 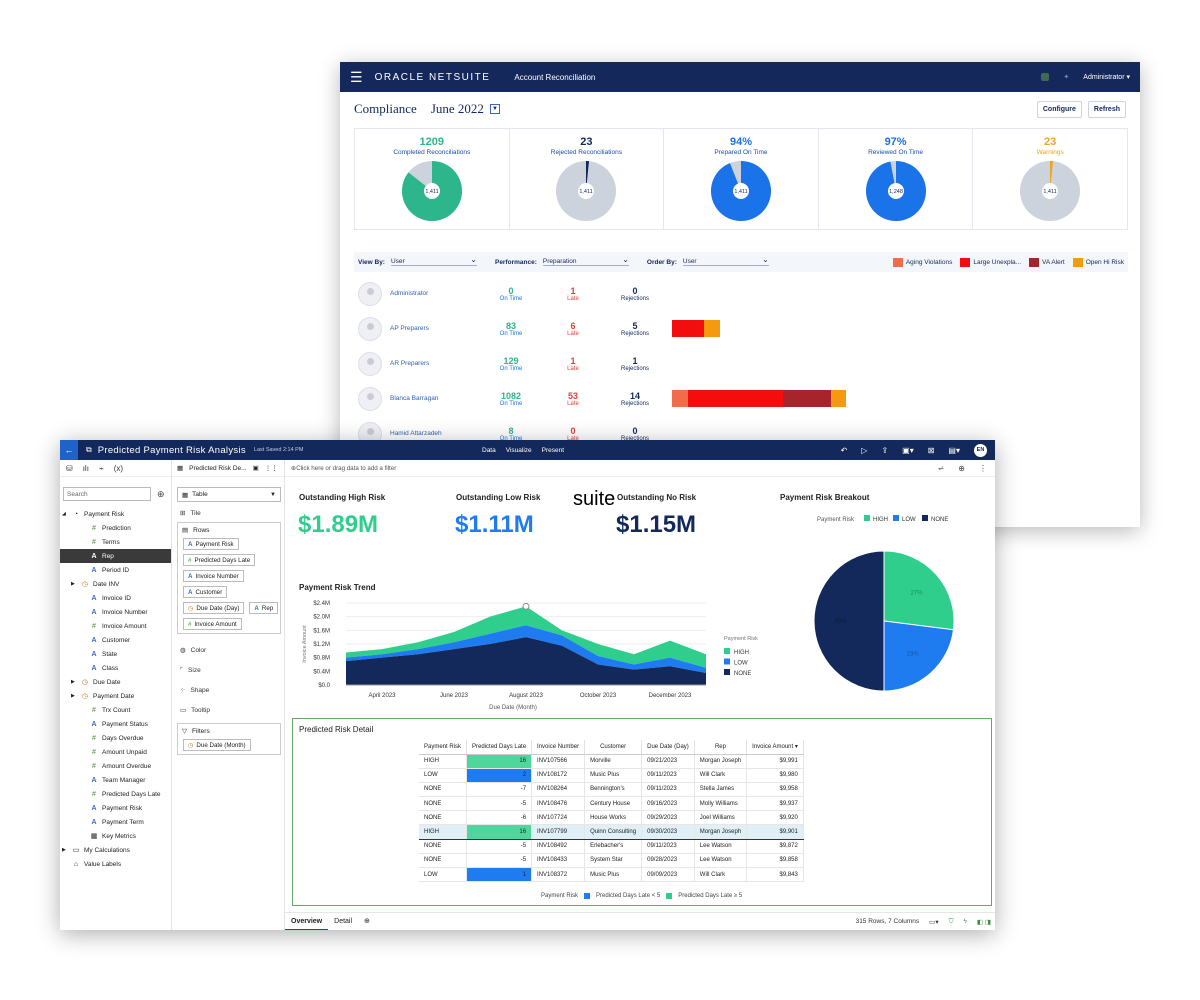 I want to click on row-chip: A Invoice Number, so click(x=213, y=576).